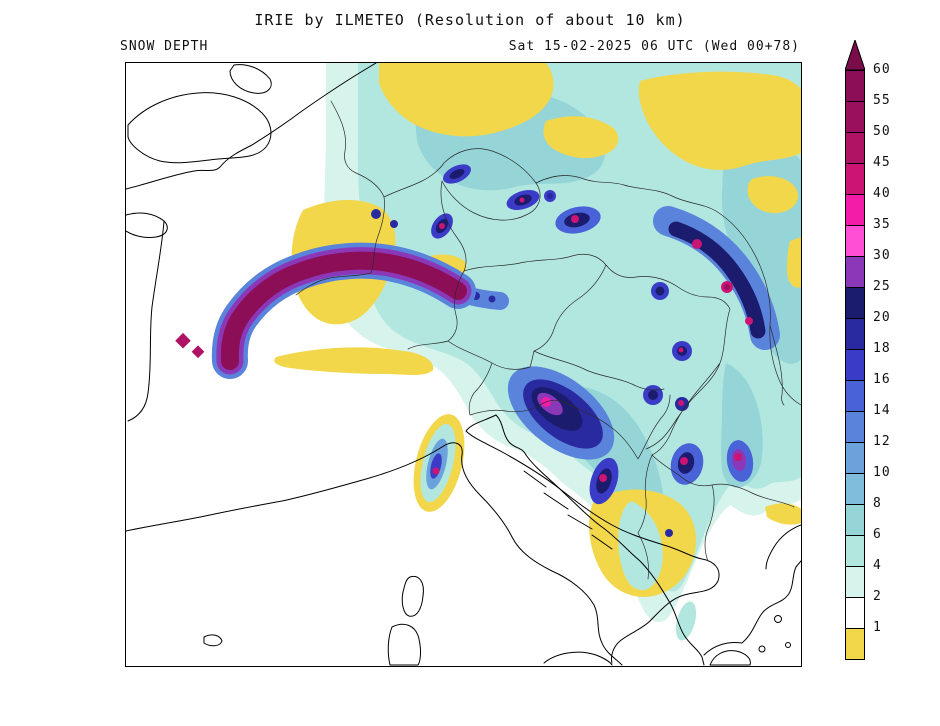 This screenshot has width=940, height=726. Describe the element at coordinates (885, 175) in the screenshot. I see `legend-band-45: 45` at that location.